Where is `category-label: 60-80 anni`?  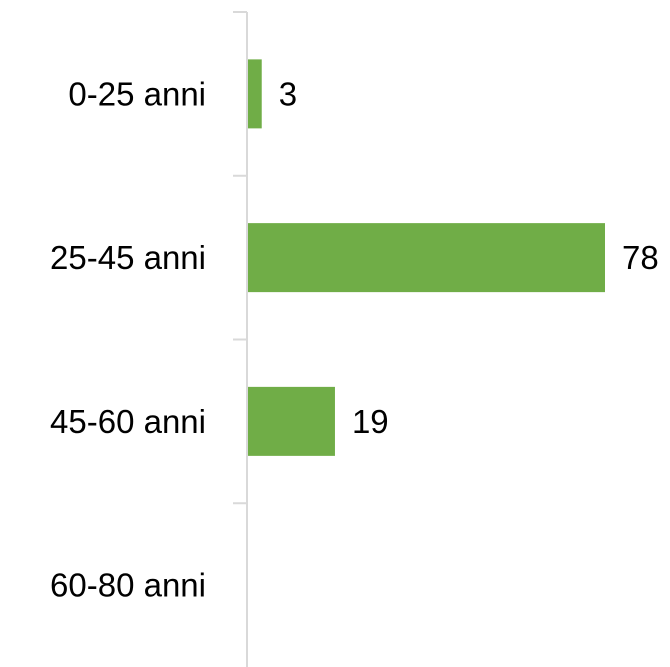
category-label: 60-80 anni is located at coordinates (128, 585).